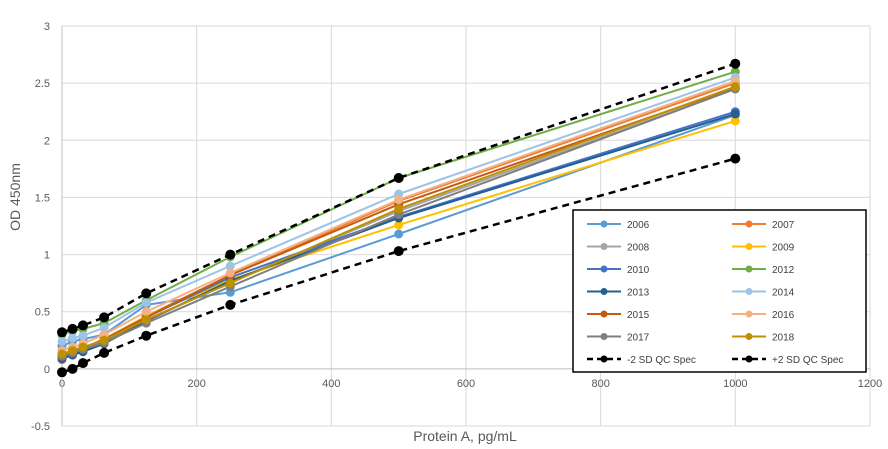 Image resolution: width=888 pixels, height=449 pixels. I want to click on x-tick-label: 600, so click(466, 384).